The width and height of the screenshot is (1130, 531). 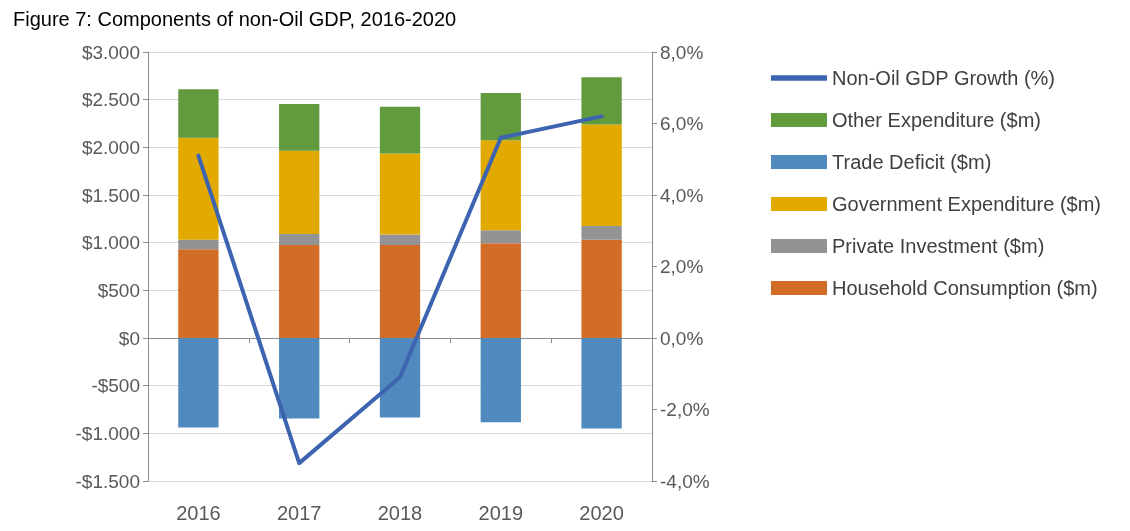 I want to click on y-tick-label: $3.000, so click(x=110, y=52).